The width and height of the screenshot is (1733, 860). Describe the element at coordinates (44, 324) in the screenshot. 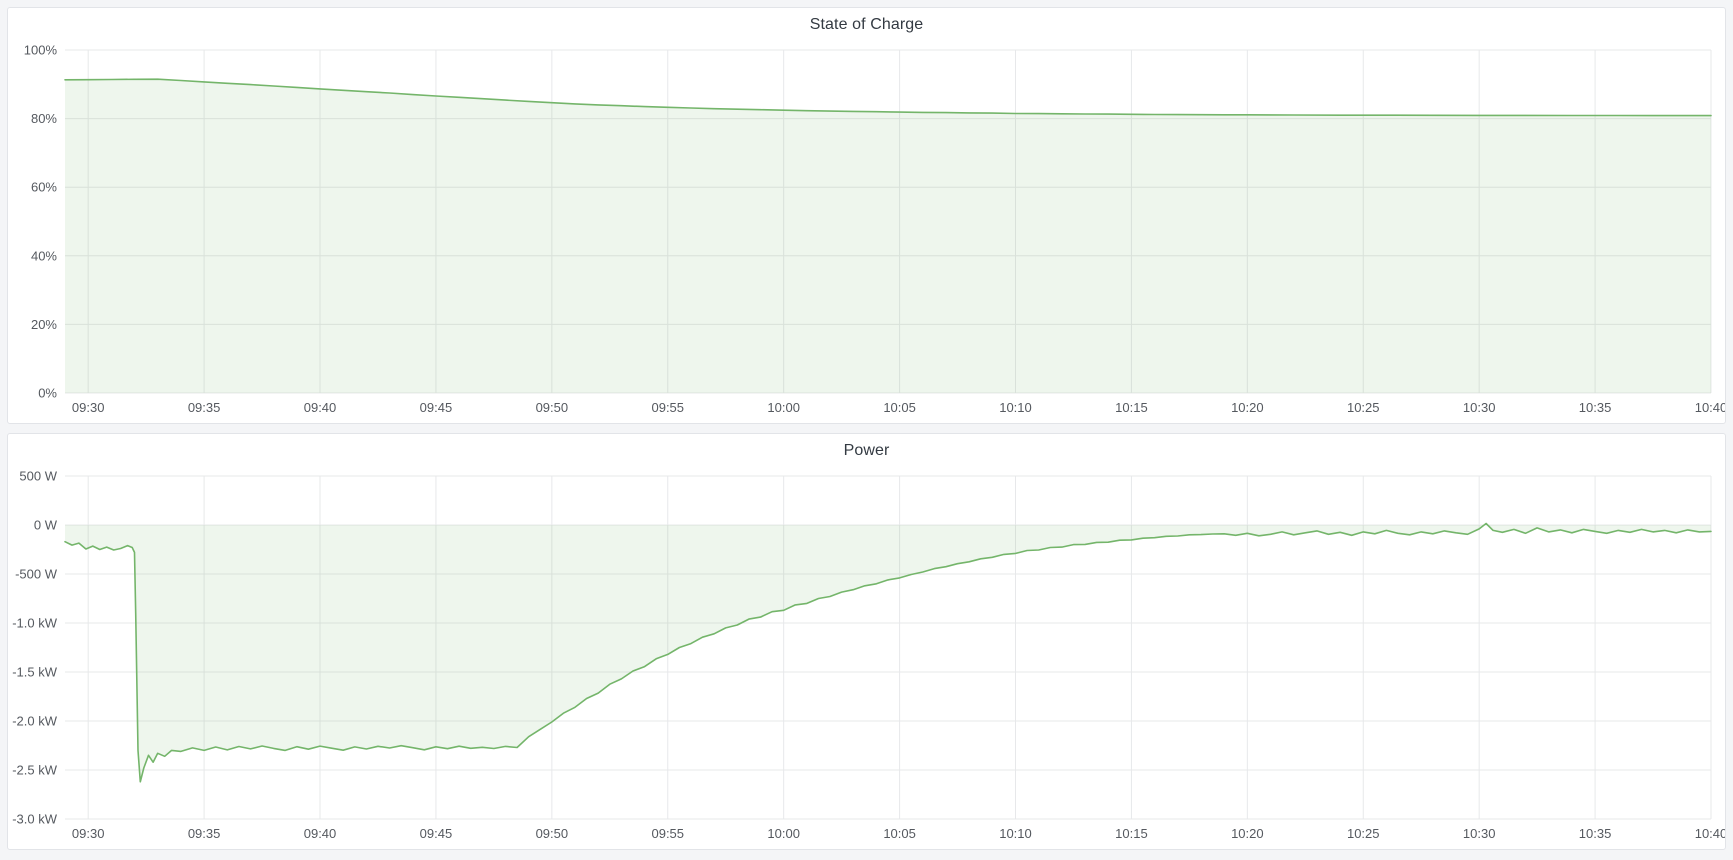

I see `svg-text: 20%` at that location.